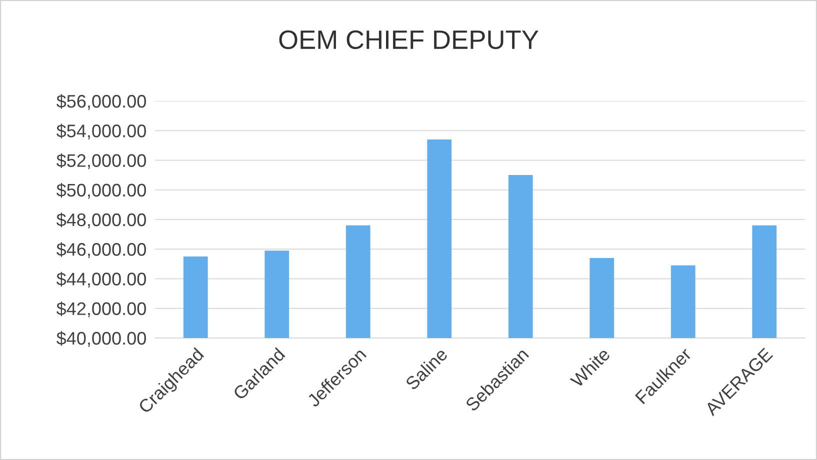 The width and height of the screenshot is (817, 460). Describe the element at coordinates (101, 191) in the screenshot. I see `y-tick-label: $50,000.00` at that location.